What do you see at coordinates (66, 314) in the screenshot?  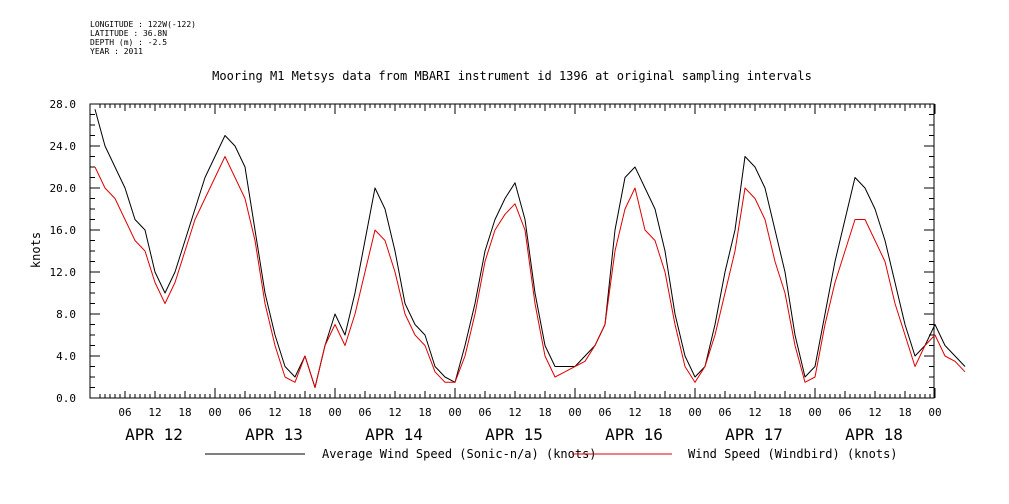 I see `y-tick-label: 8.0` at bounding box center [66, 314].